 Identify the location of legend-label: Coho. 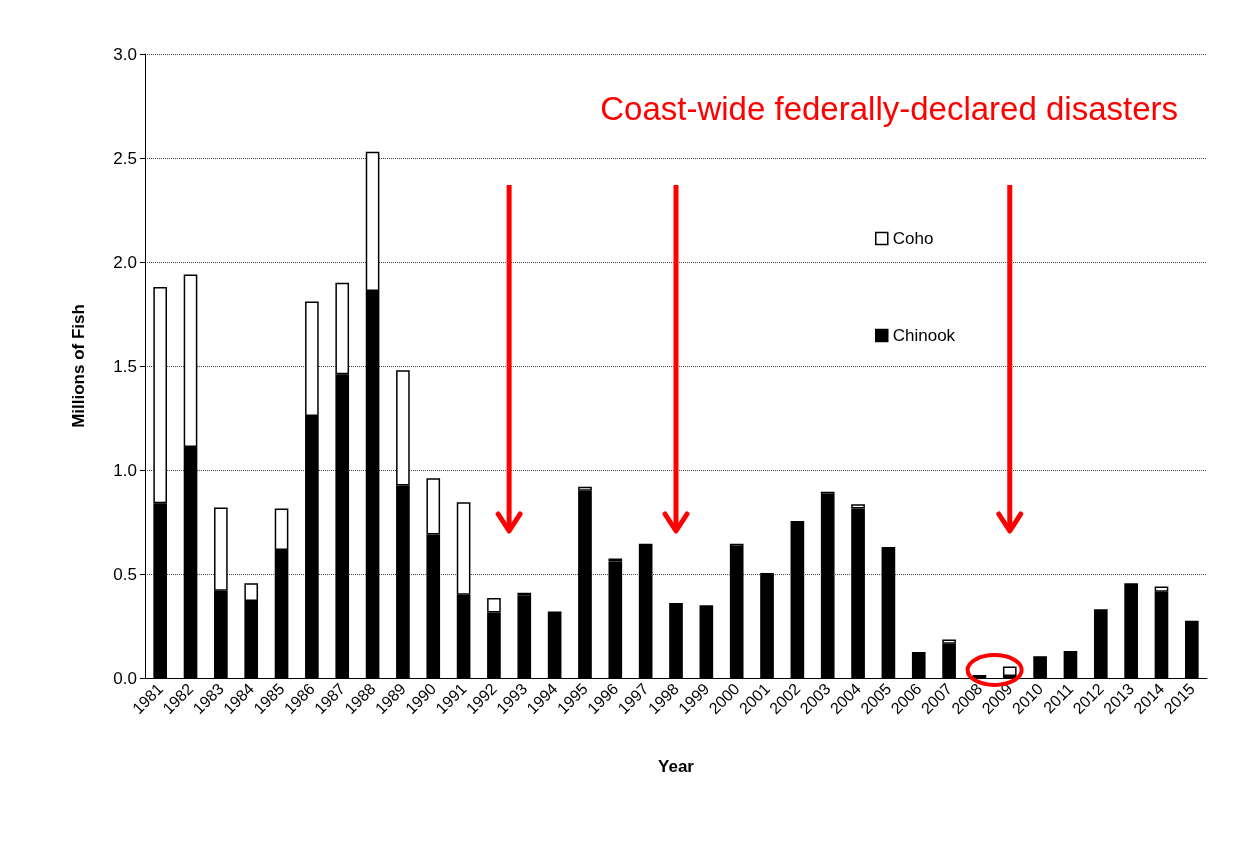
(913, 238).